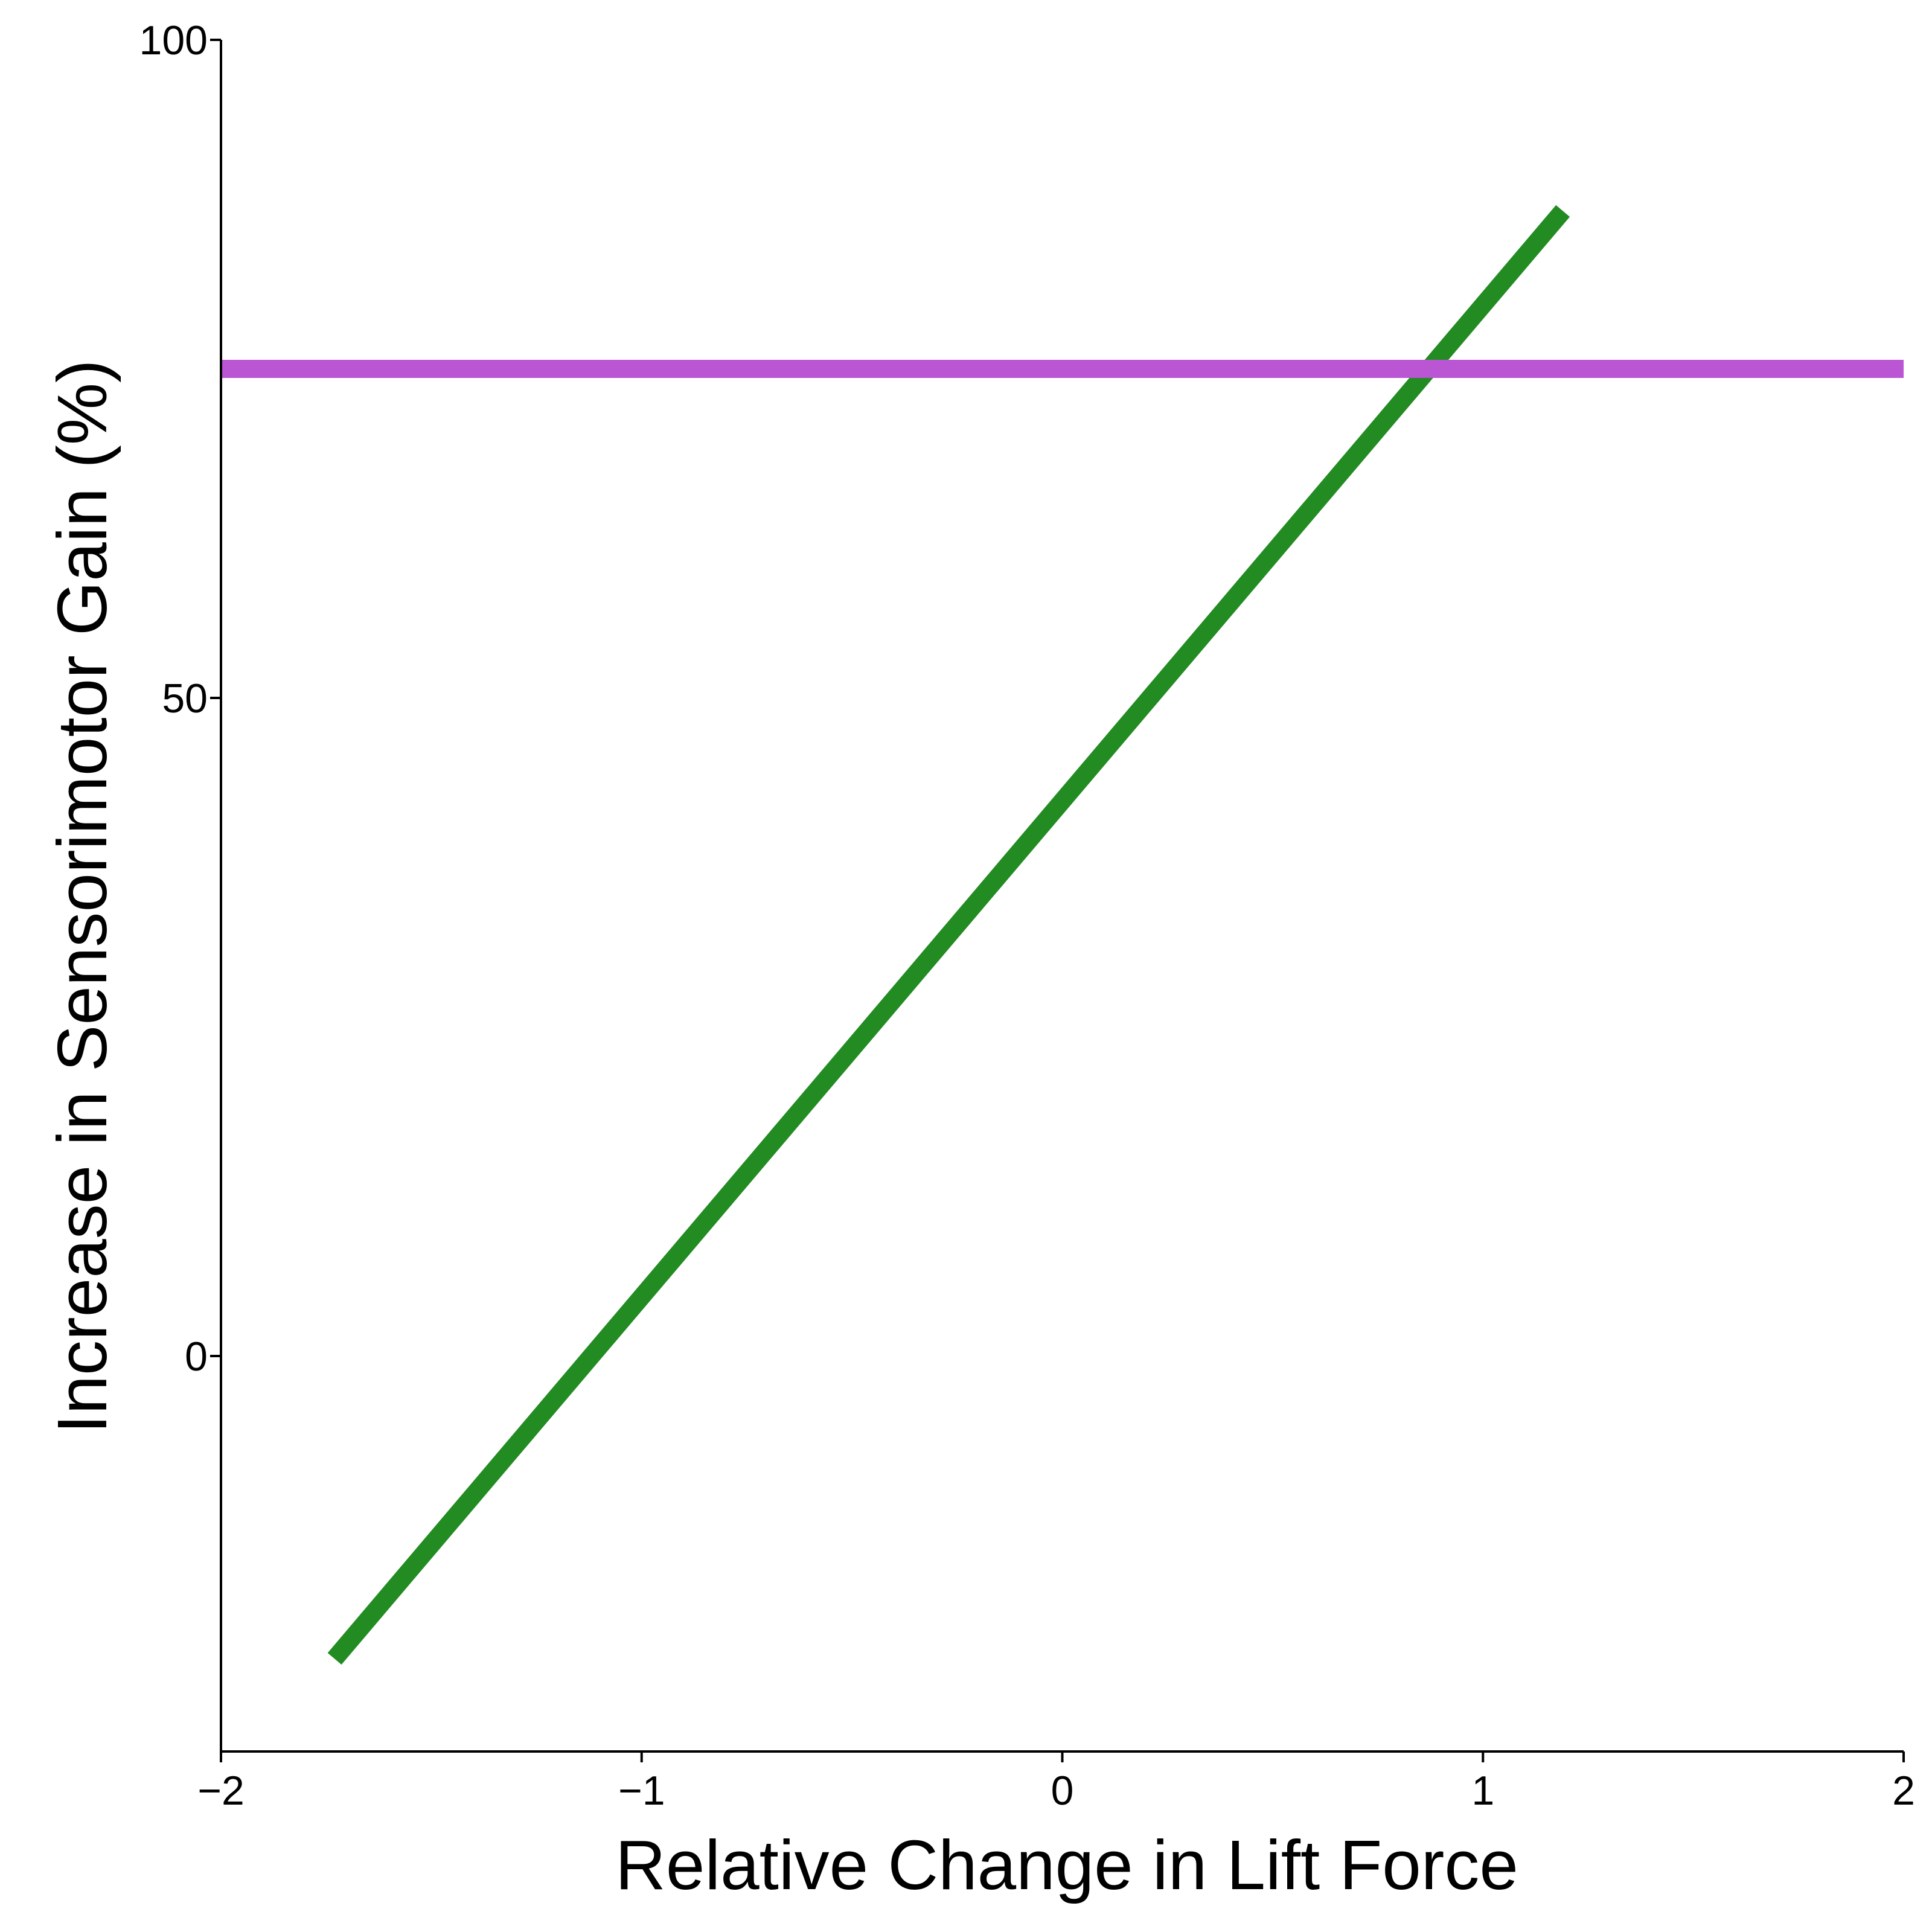 The width and height of the screenshot is (1932, 1932). What do you see at coordinates (1066, 1865) in the screenshot?
I see `x-axis-title: Relative Change in Lift Force` at bounding box center [1066, 1865].